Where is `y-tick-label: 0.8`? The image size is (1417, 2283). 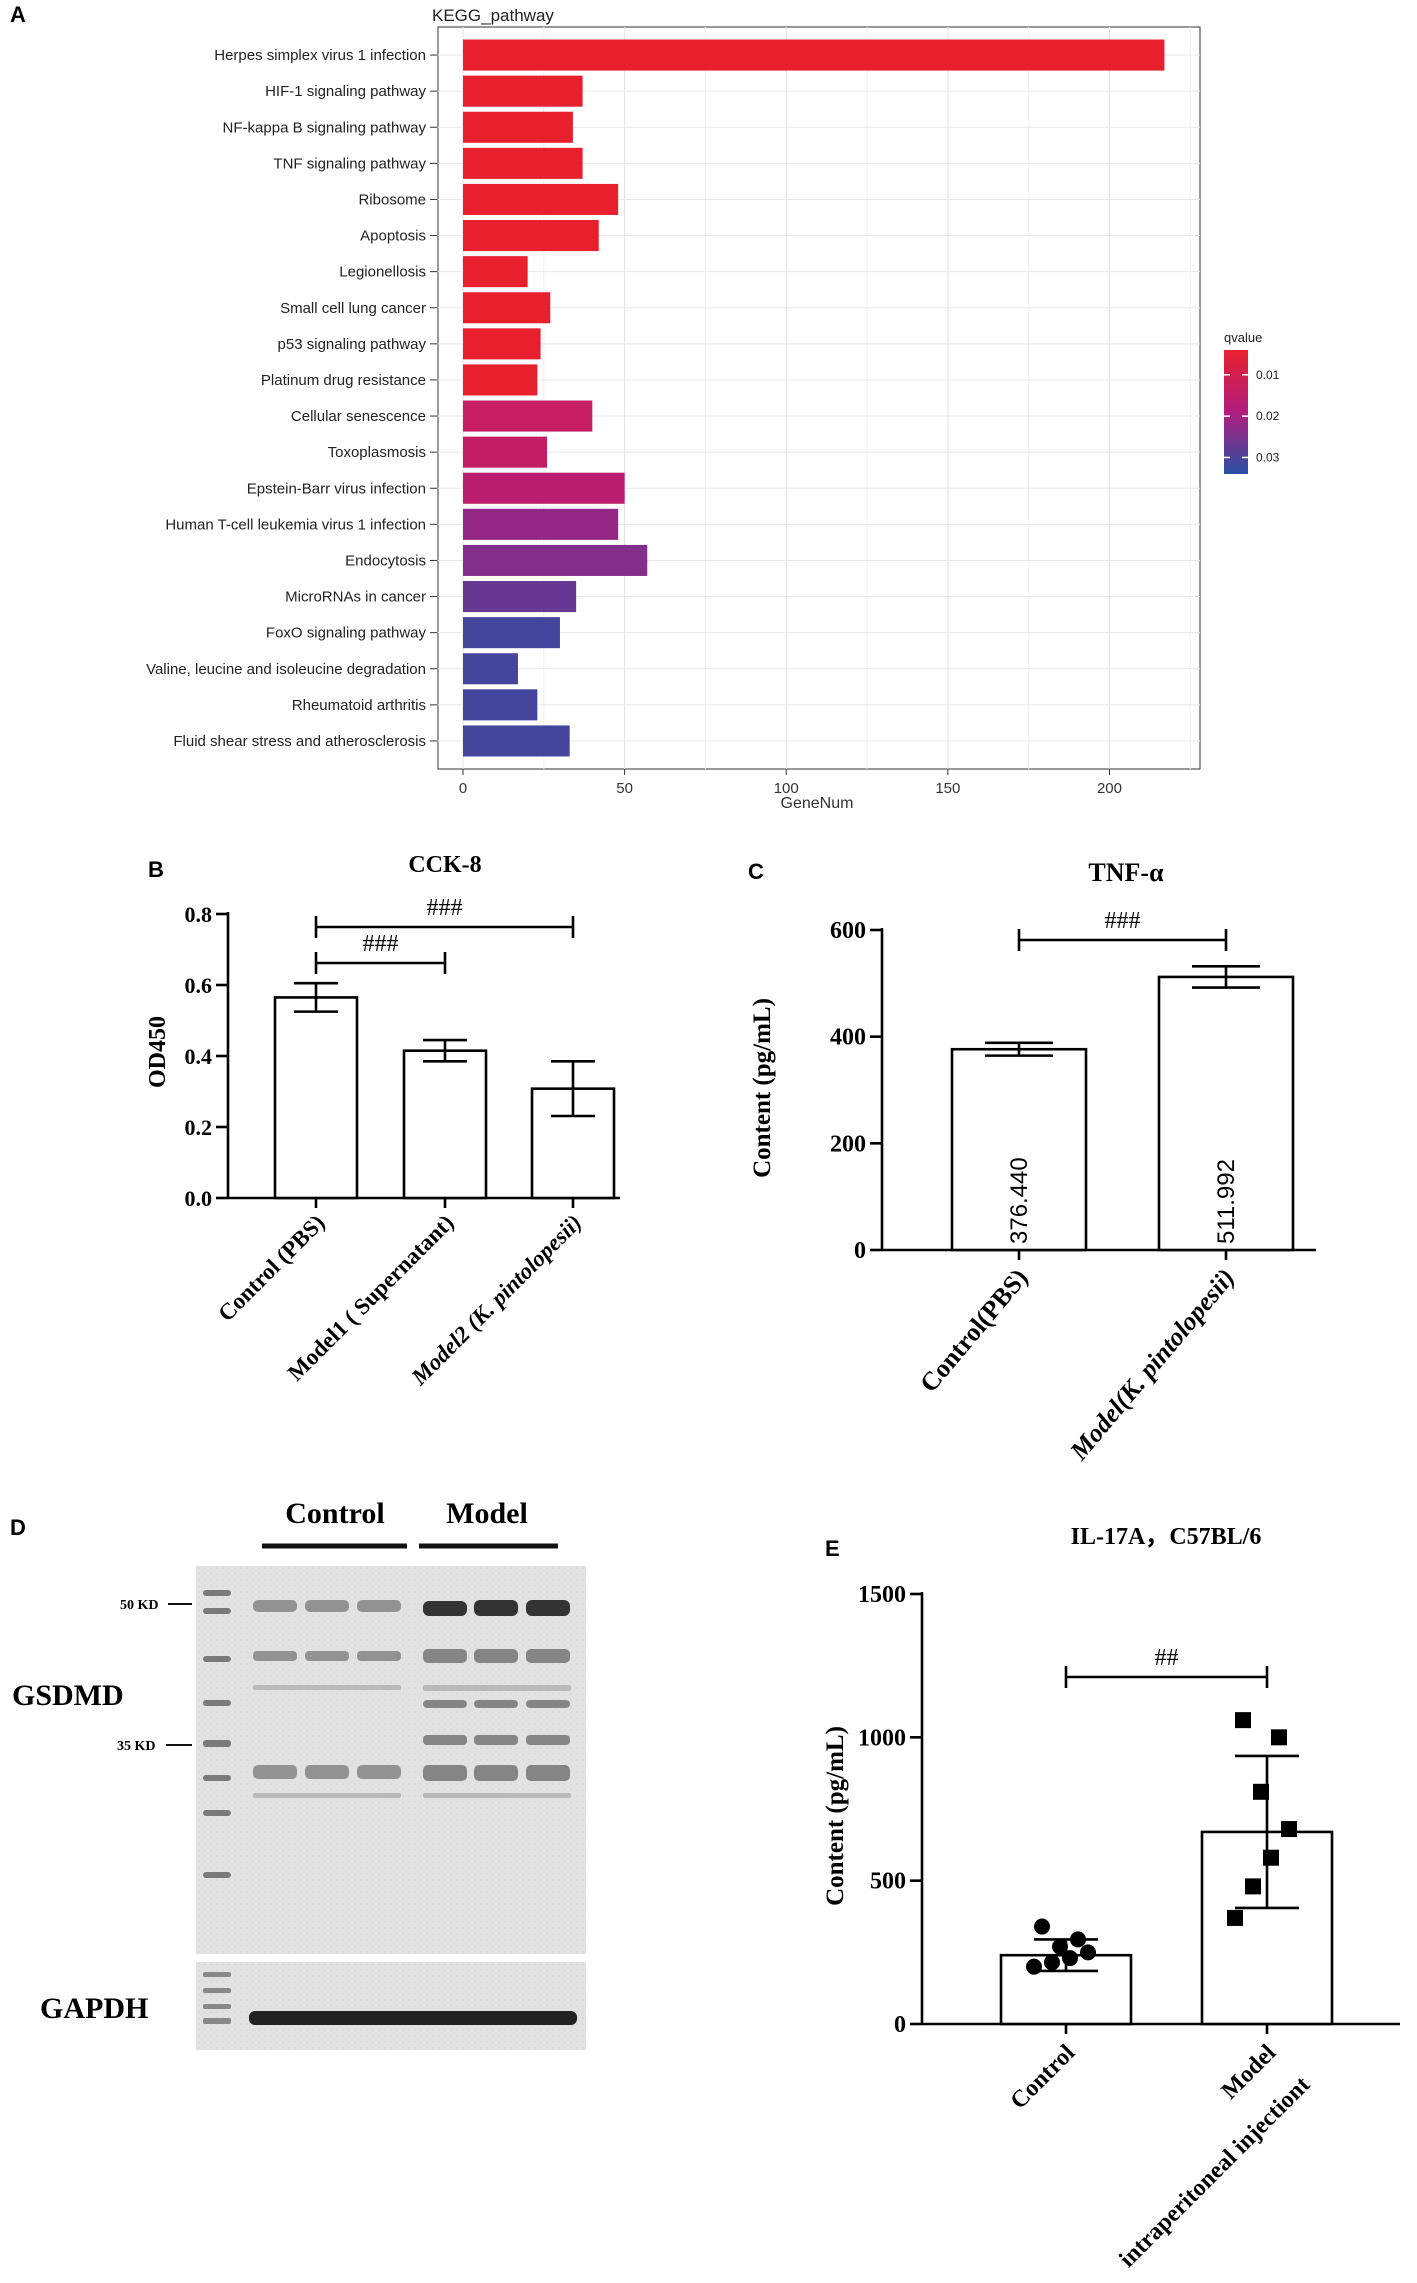
y-tick-label: 0.8 is located at coordinates (199, 914).